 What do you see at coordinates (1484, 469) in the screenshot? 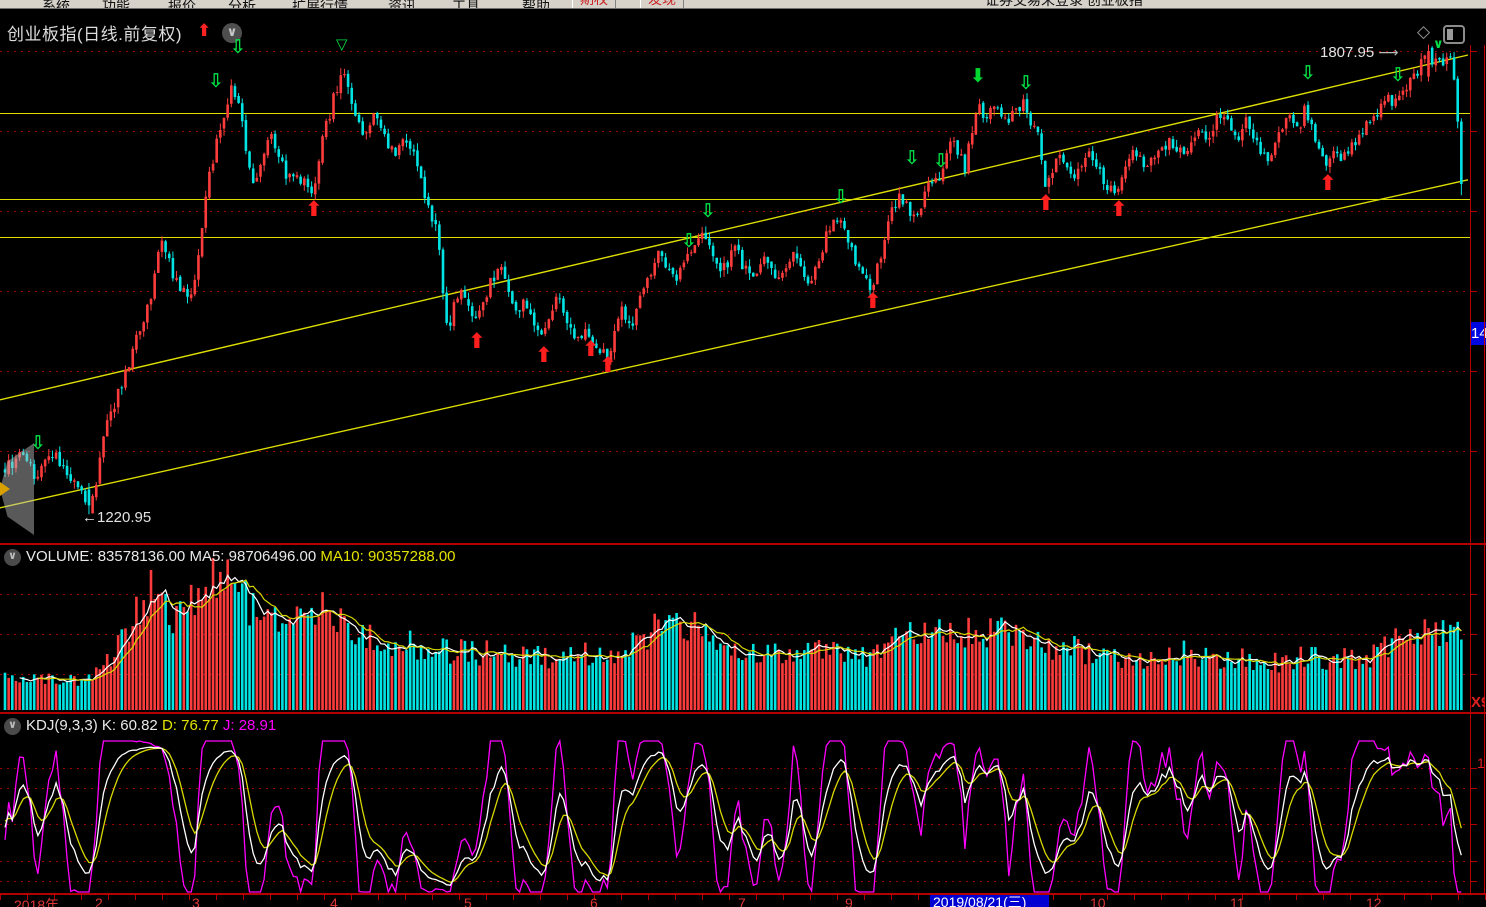
I see `window-right-edge-line` at bounding box center [1484, 469].